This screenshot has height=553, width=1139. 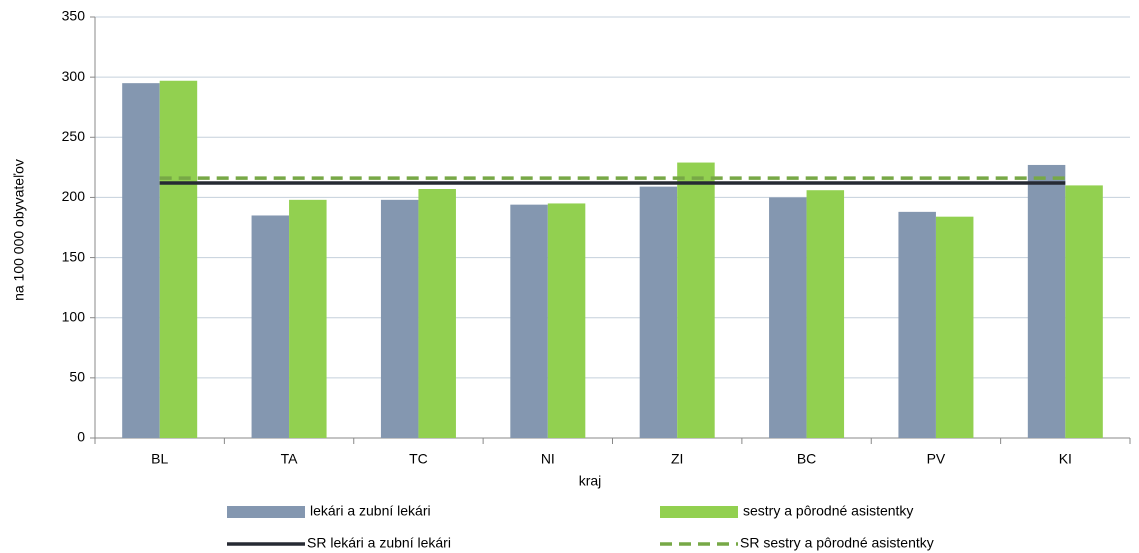 What do you see at coordinates (74, 316) in the screenshot?
I see `y-tick-label: 100` at bounding box center [74, 316].